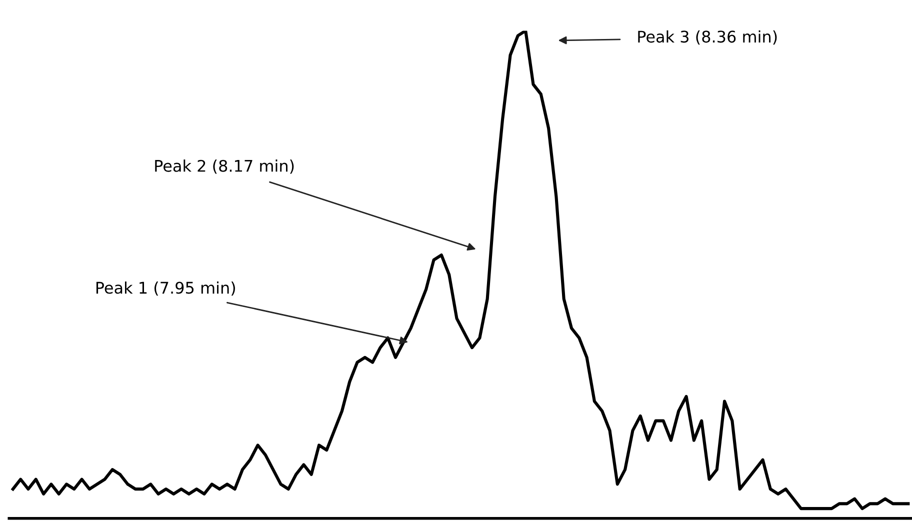  Describe the element at coordinates (165, 288) in the screenshot. I see `annotation: Peak 1 (7.95 min)` at that location.